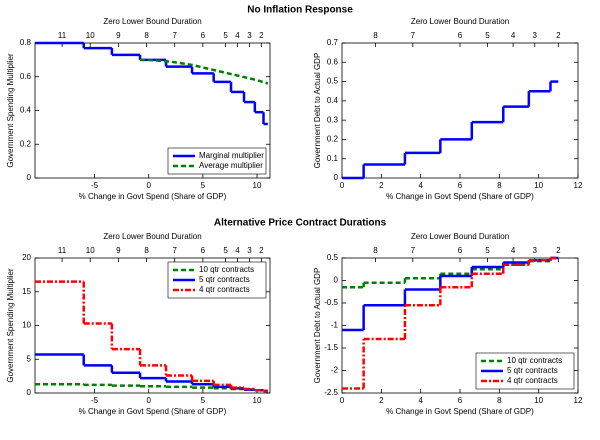 The image size is (600, 440). I want to click on y-tick-label: 0.1, so click(333, 158).